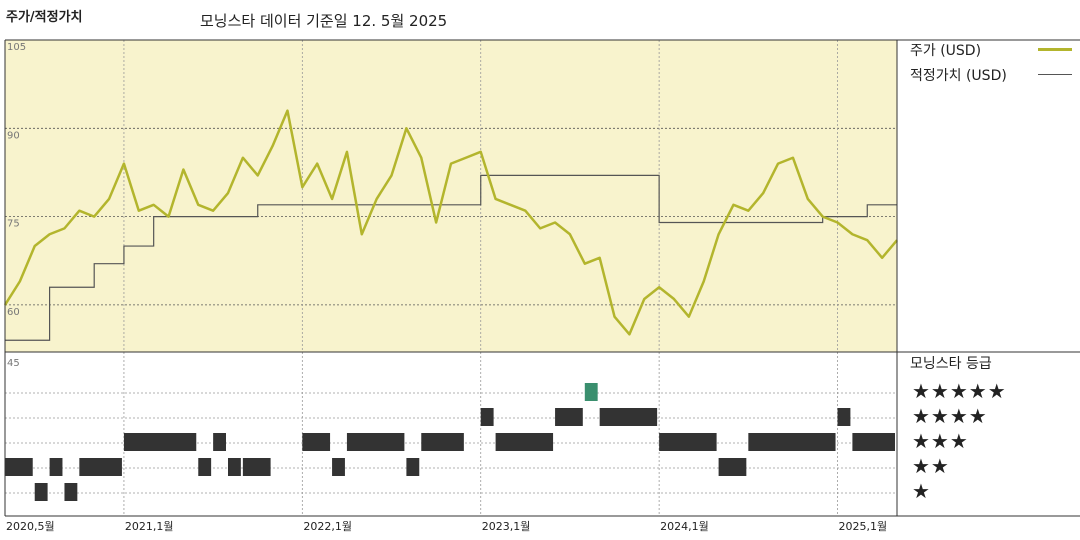 Image resolution: width=1080 pixels, height=540 pixels. What do you see at coordinates (1055, 74) in the screenshot?
I see `legend-fair-value-swatch` at bounding box center [1055, 74].